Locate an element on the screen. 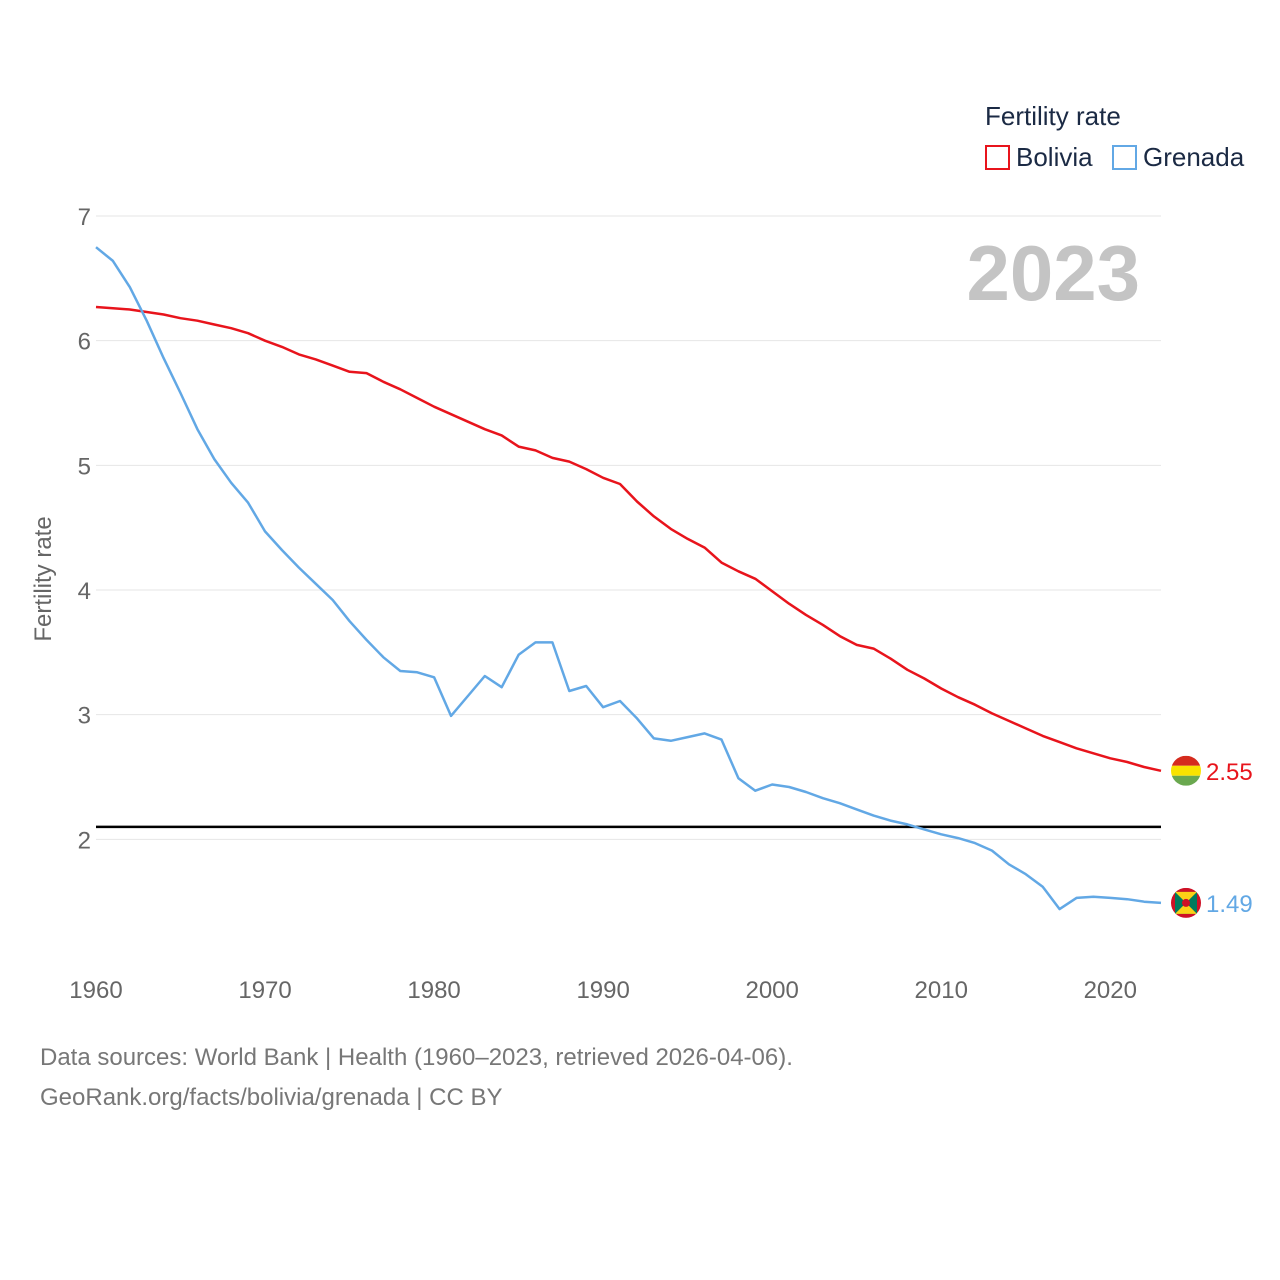 The height and width of the screenshot is (1280, 1280). end-value-label-grenada: 1.49 is located at coordinates (1229, 904).